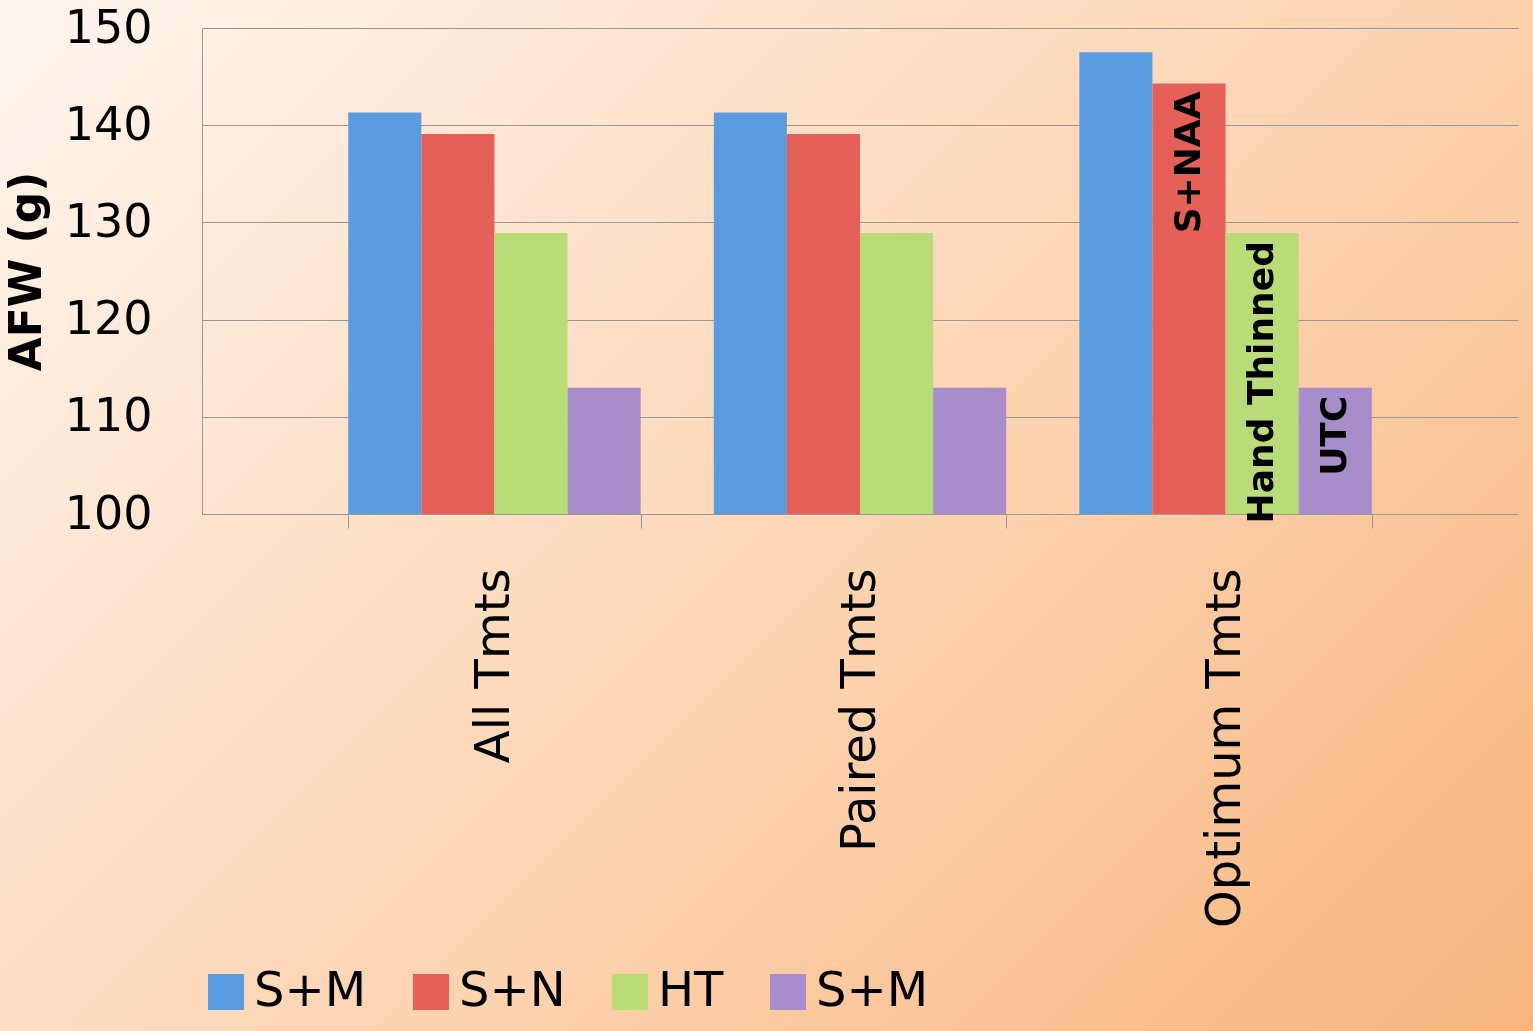 This screenshot has height=1031, width=1533. What do you see at coordinates (108, 512) in the screenshot?
I see `y-tick-label: 100` at bounding box center [108, 512].